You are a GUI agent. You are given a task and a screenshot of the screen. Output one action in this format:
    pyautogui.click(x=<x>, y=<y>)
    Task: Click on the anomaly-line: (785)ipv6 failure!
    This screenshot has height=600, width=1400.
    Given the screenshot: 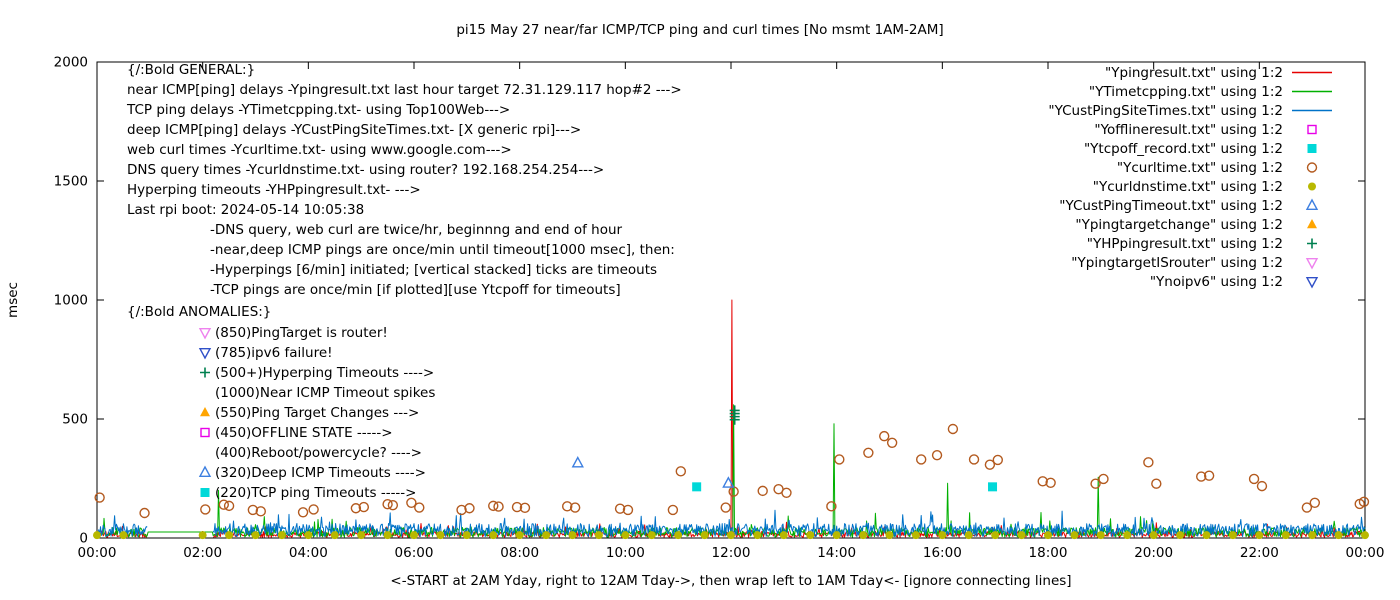 What is the action you would take?
    pyautogui.click(x=265, y=353)
    